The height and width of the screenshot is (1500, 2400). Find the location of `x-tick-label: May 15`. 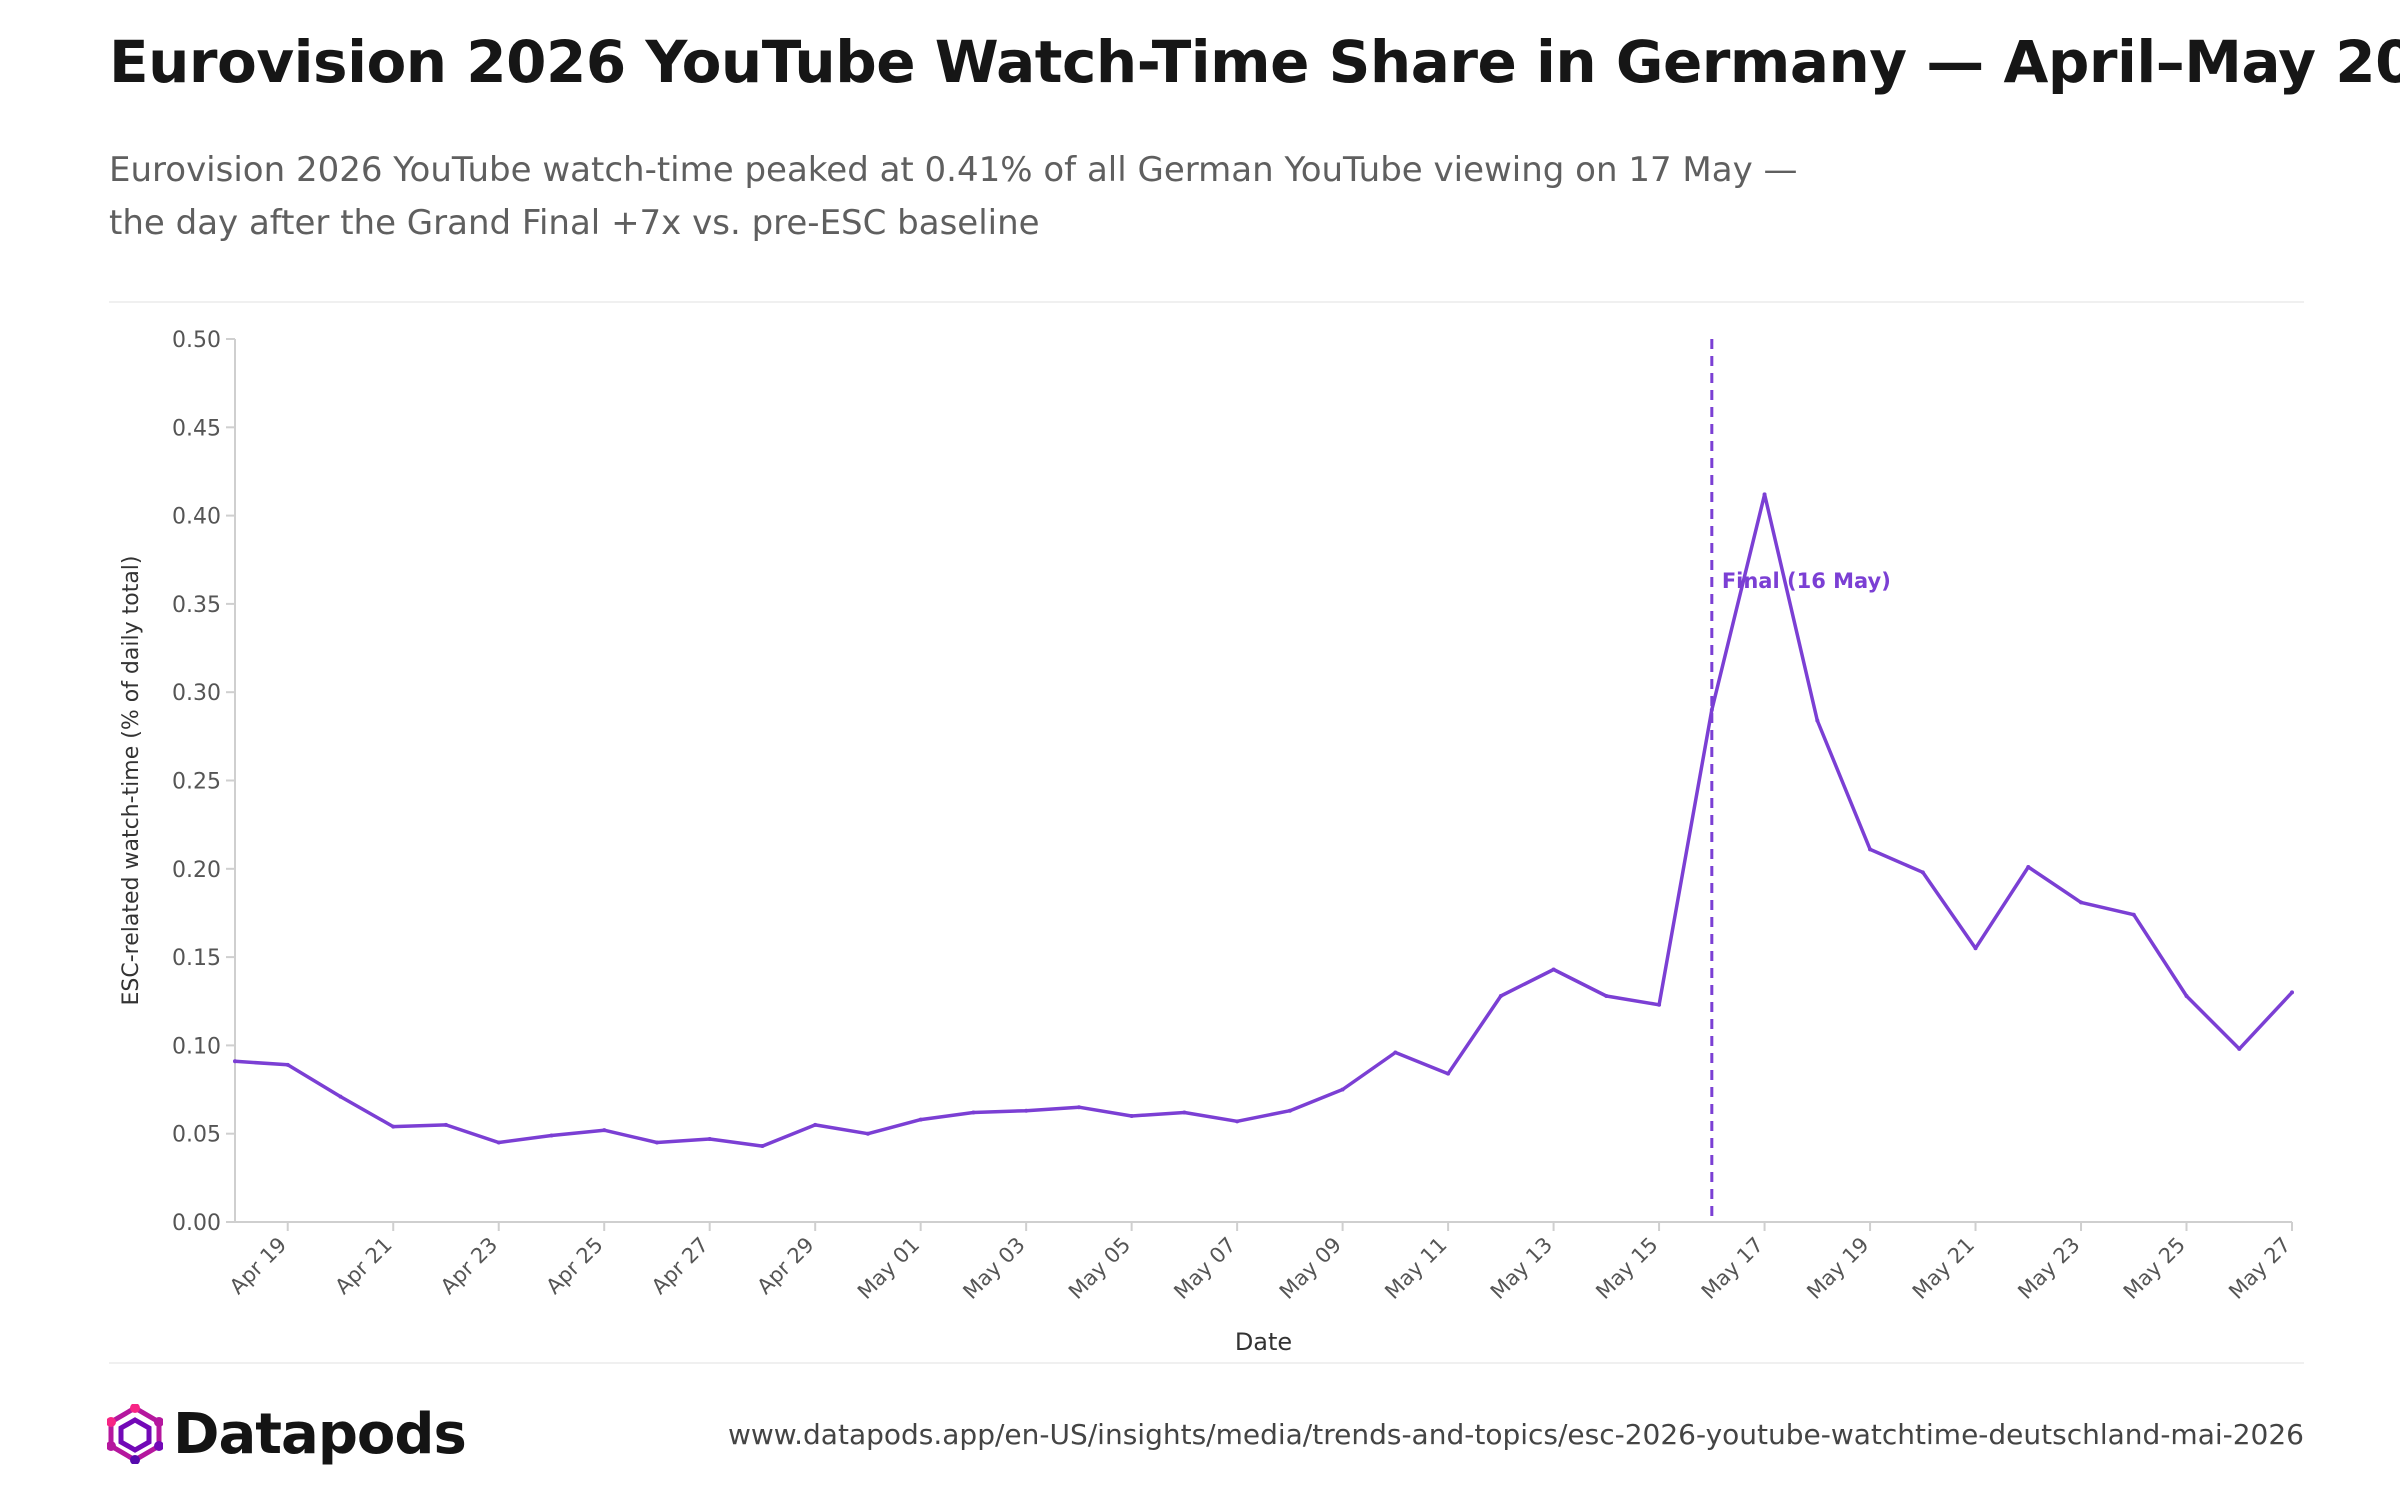

x-tick-label: May 15 is located at coordinates (1626, 1268).